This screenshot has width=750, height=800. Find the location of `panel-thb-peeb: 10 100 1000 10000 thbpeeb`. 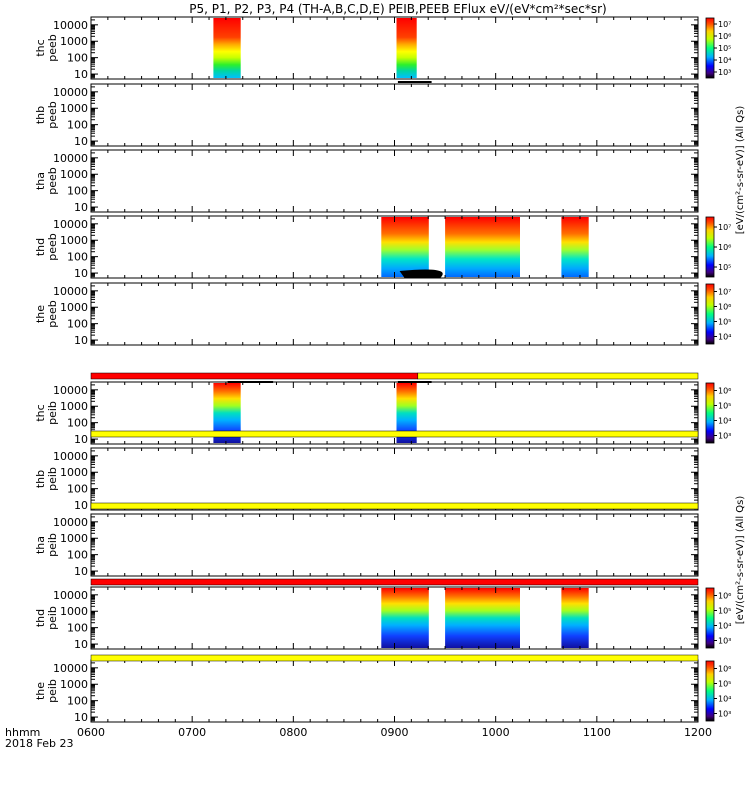

panel-thb-peeb: 10 100 1000 10000 thbpeeb is located at coordinates (366, 115).